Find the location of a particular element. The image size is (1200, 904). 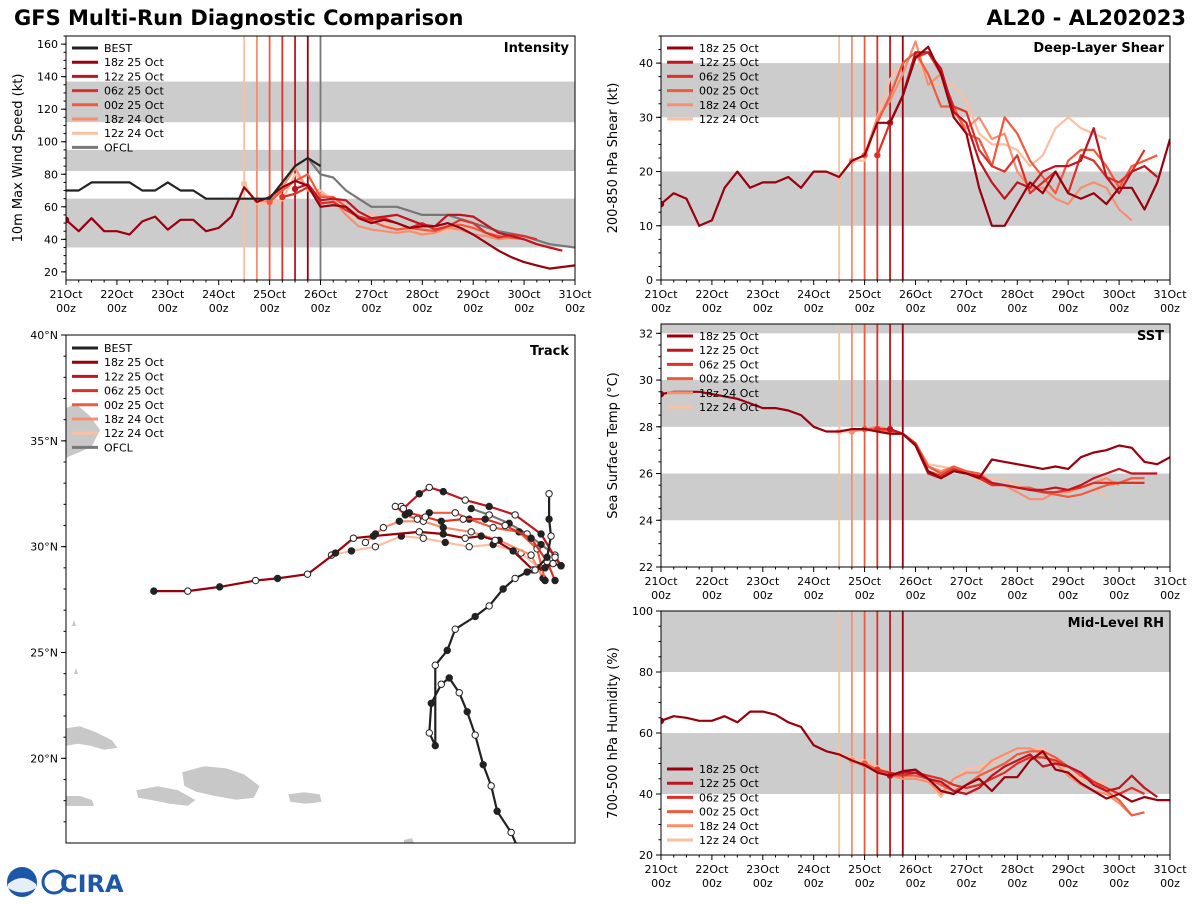

panel-title: Intensity is located at coordinates (537, 48).